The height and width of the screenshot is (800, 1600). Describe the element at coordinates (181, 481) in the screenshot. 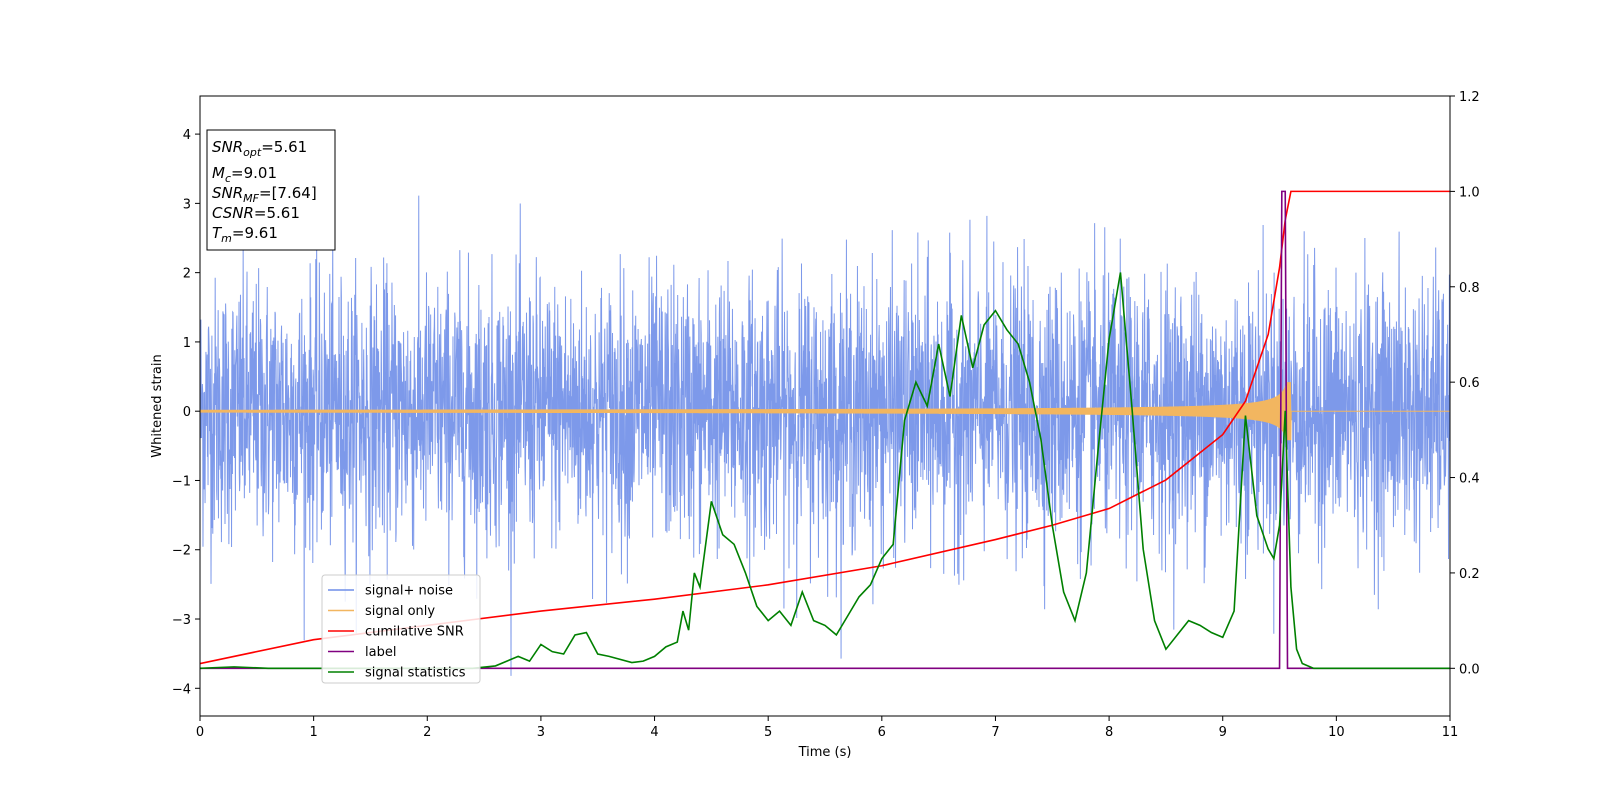

I see `y-tick-label: −1` at that location.